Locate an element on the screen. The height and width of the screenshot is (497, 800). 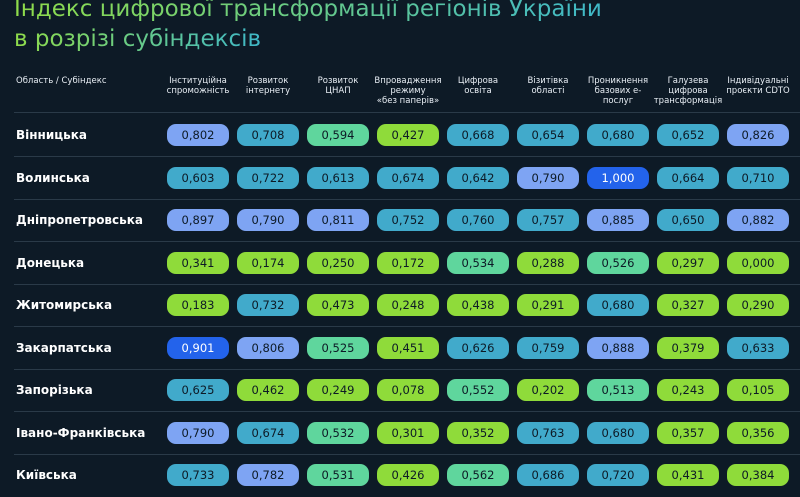
value-pill: 0,826 is located at coordinates (758, 135).